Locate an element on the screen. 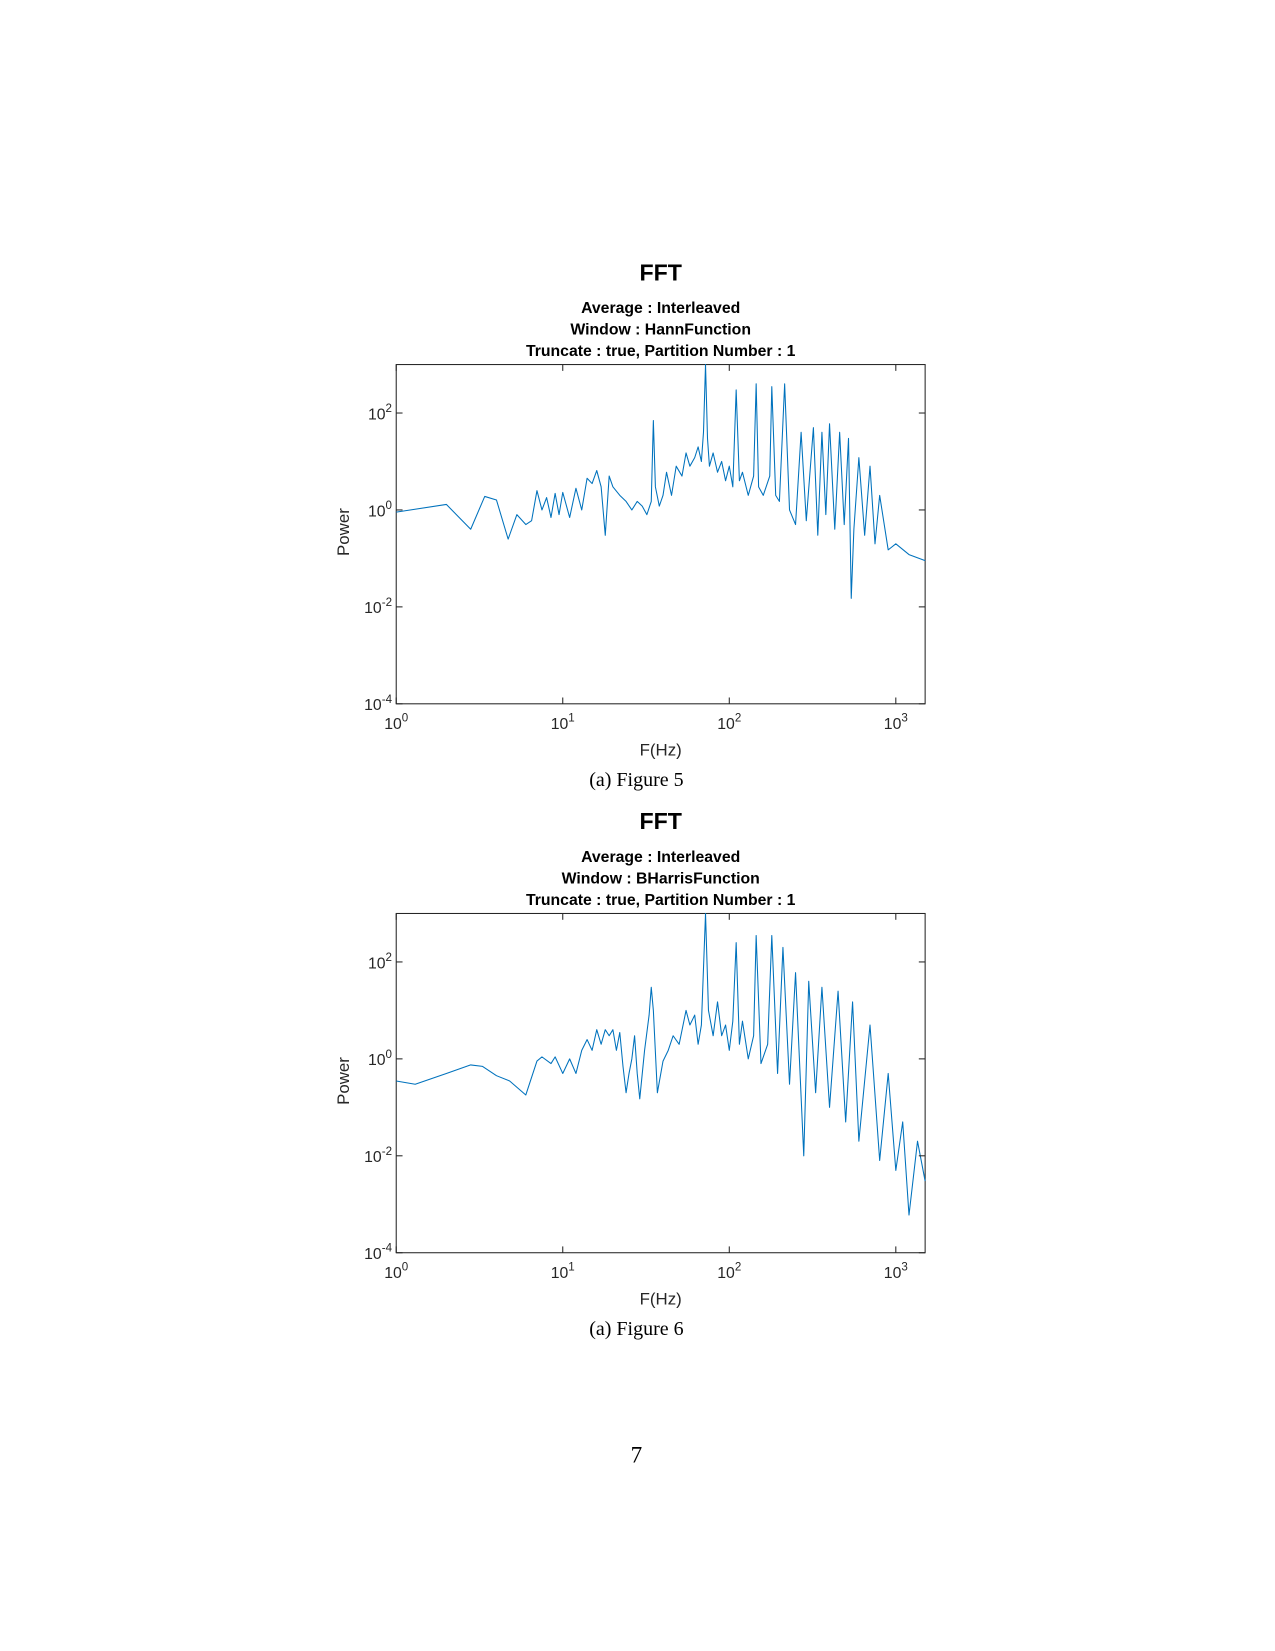 This screenshot has height=1651, width=1275. page-number: 7 is located at coordinates (637, 1455).